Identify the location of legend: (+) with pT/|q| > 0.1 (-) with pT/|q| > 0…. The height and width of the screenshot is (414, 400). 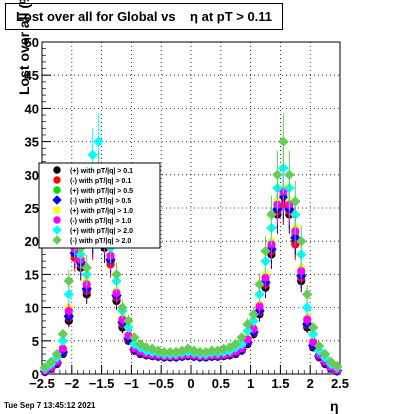
(99, 205).